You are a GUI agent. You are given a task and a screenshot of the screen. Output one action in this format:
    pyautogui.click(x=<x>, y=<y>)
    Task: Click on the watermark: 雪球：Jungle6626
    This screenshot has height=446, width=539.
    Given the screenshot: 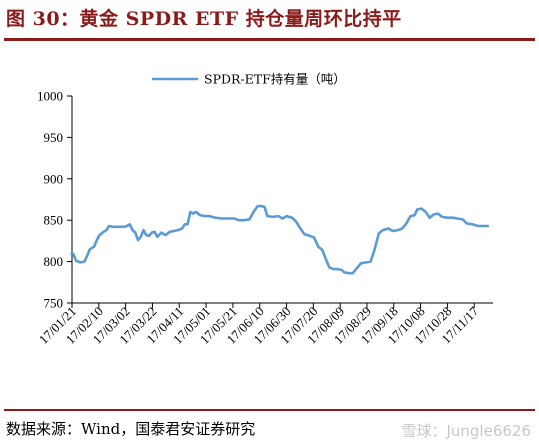 What is the action you would take?
    pyautogui.click(x=466, y=431)
    